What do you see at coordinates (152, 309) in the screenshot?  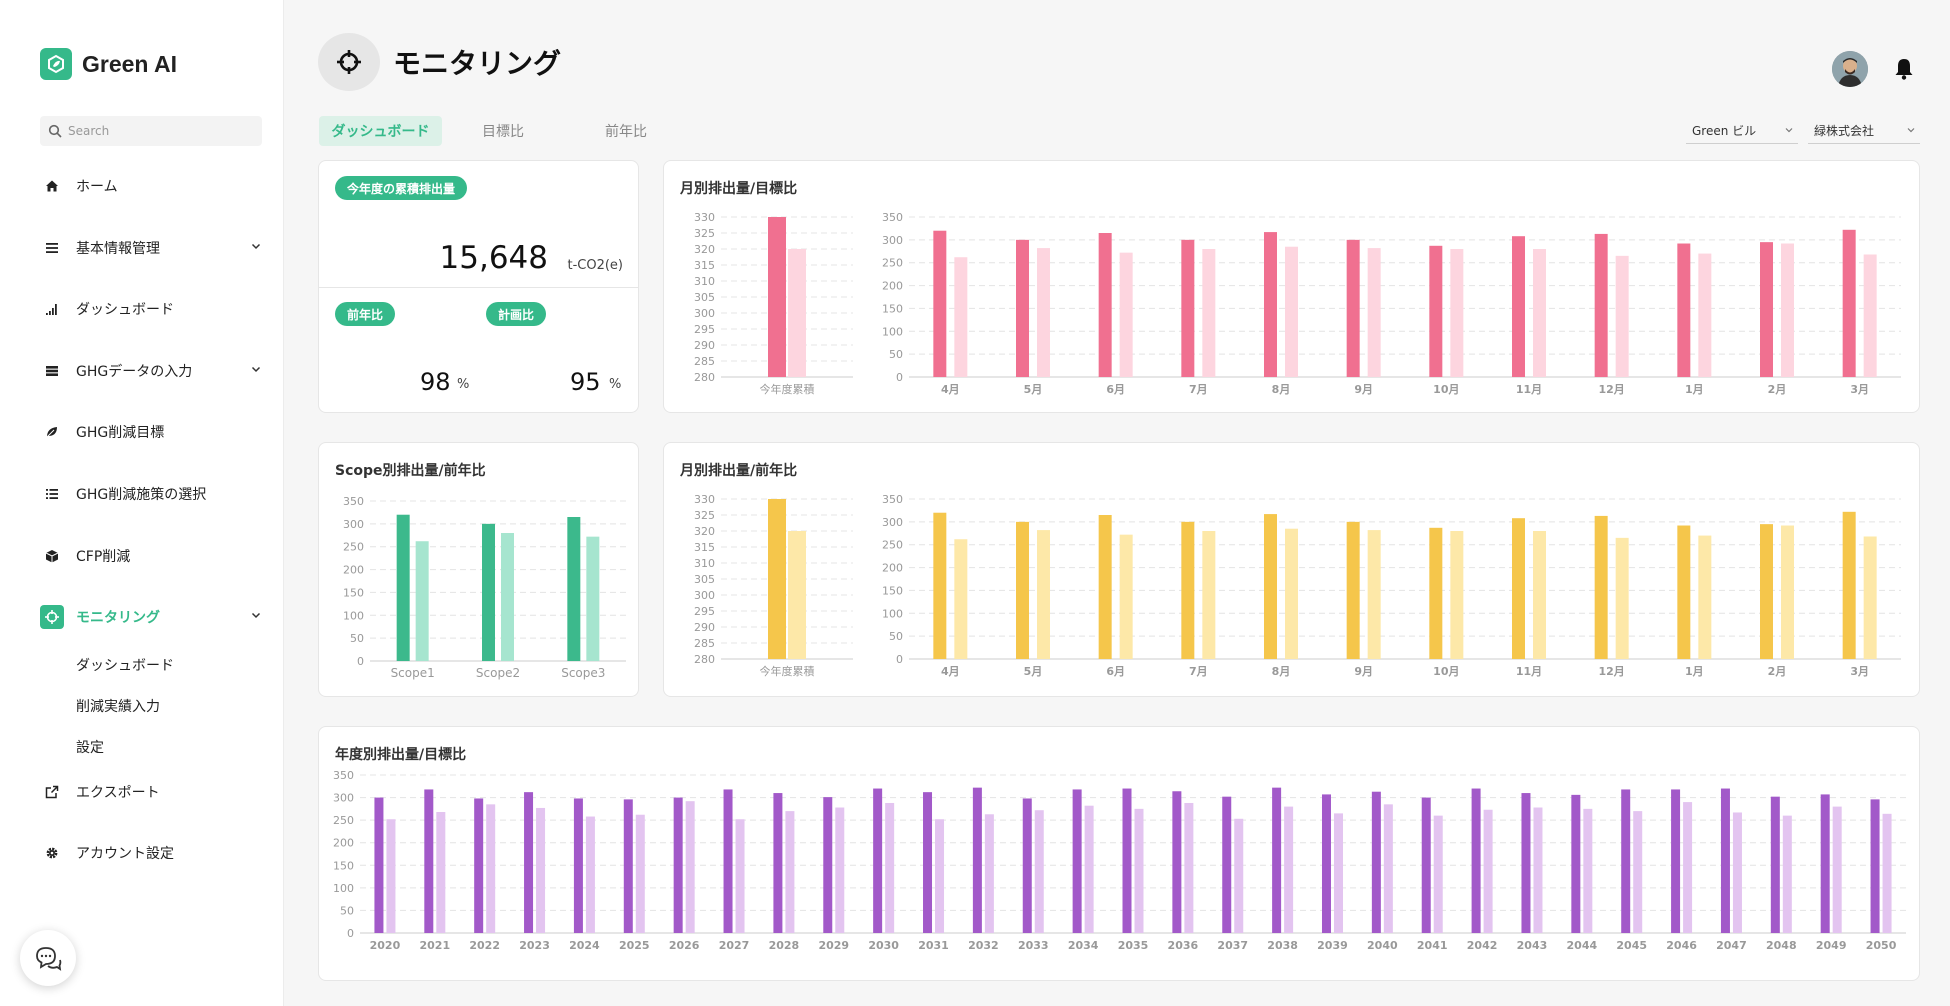 I see `nav-dashboard: ダッシュボード` at bounding box center [152, 309].